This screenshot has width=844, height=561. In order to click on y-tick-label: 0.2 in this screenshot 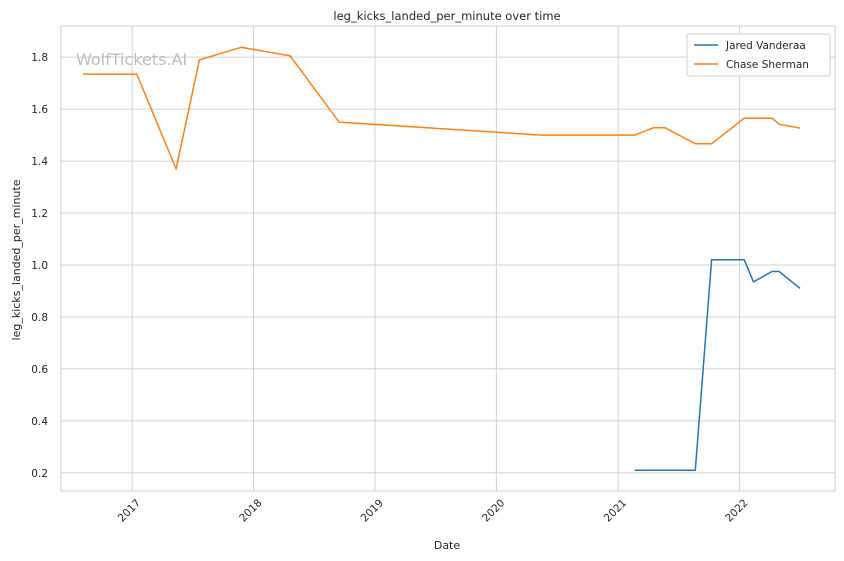, I will do `click(39, 474)`.